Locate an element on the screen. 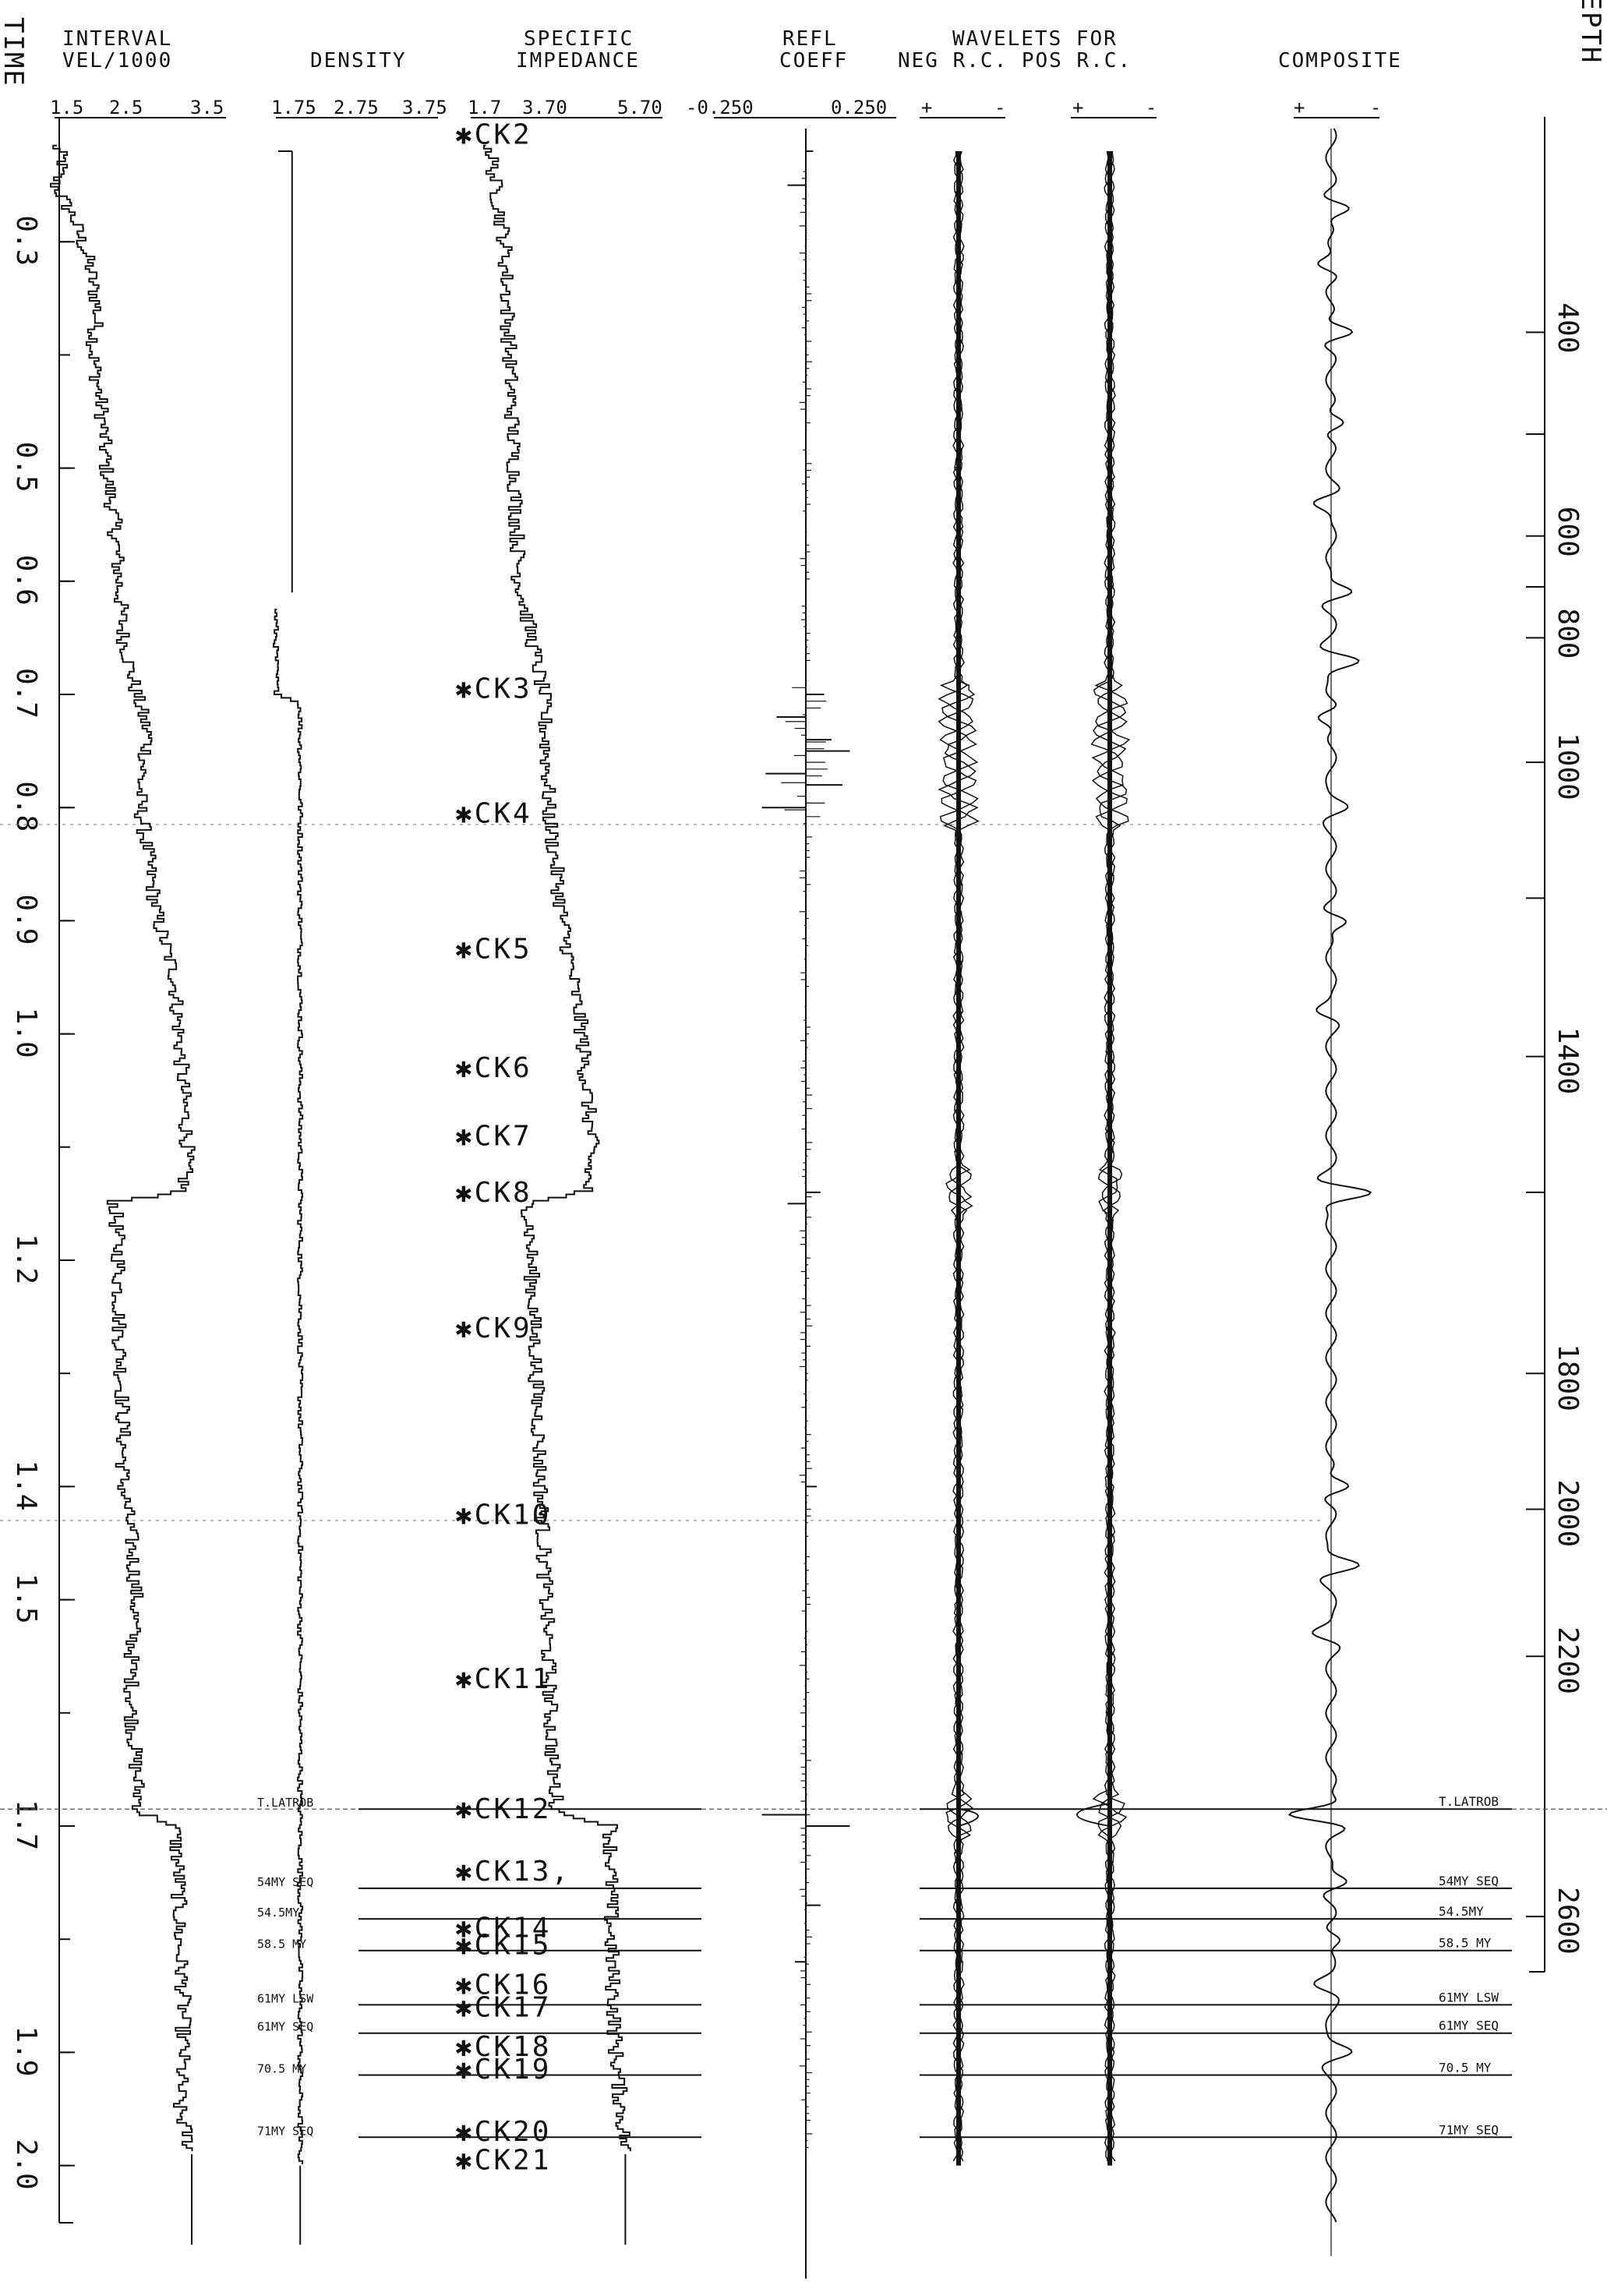  density-track is located at coordinates (288, 1197).